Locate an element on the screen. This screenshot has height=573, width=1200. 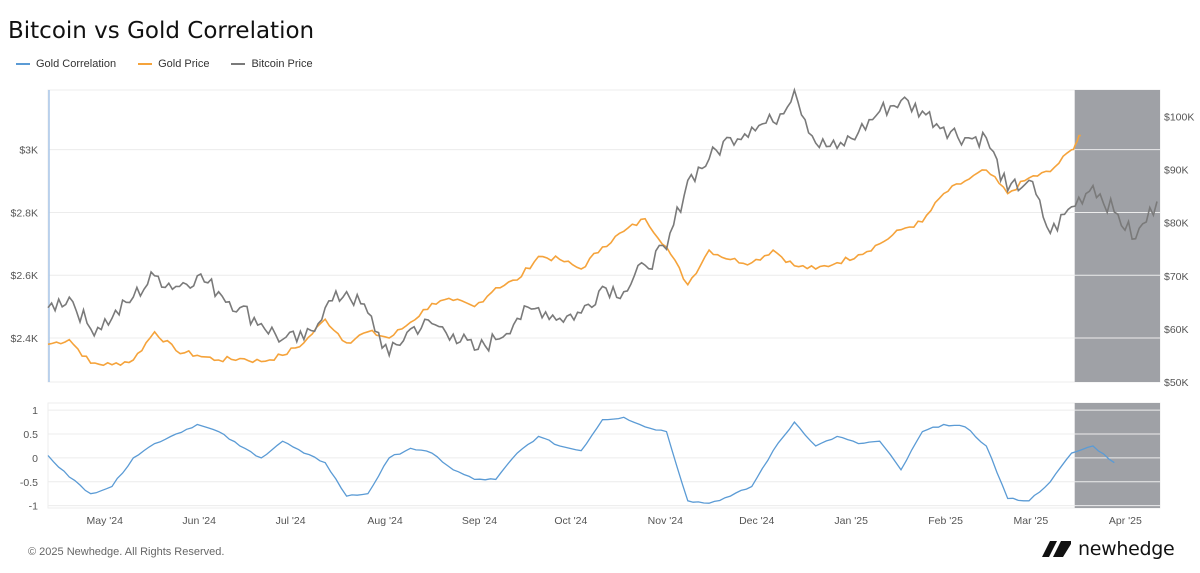
series-line-gold-correlation is located at coordinates (581, 460).